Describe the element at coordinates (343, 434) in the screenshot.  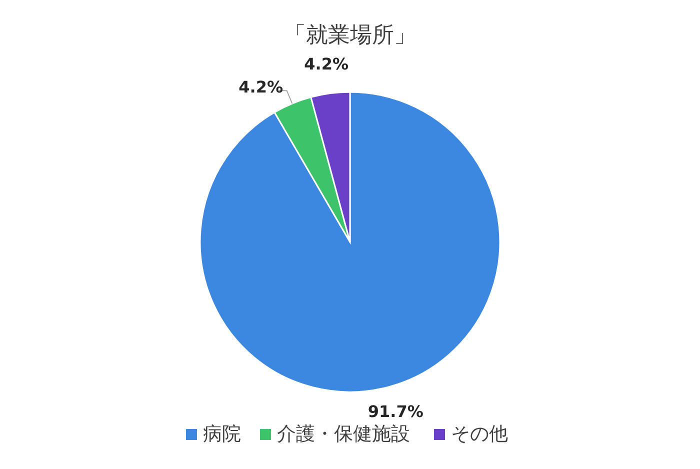
I see `legend-label: 介護・保健施設` at that location.